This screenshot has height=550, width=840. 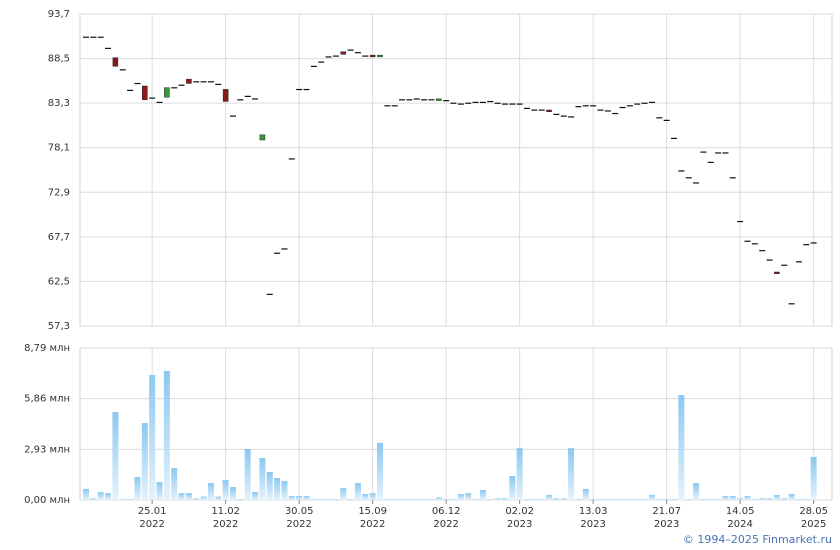 What do you see at coordinates (59, 14) in the screenshot?
I see `y-tick-label: 93,7` at bounding box center [59, 14].